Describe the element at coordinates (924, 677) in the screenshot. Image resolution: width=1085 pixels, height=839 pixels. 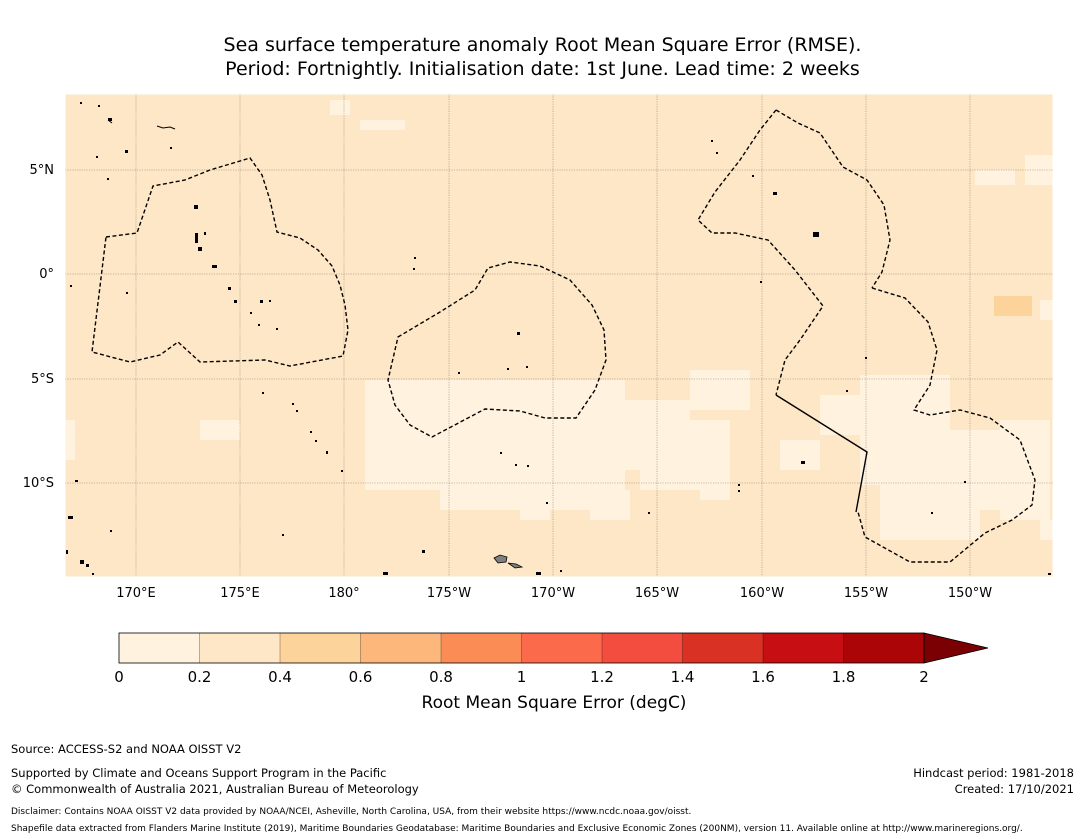
I see `colorbar-tick-label: 2` at that location.